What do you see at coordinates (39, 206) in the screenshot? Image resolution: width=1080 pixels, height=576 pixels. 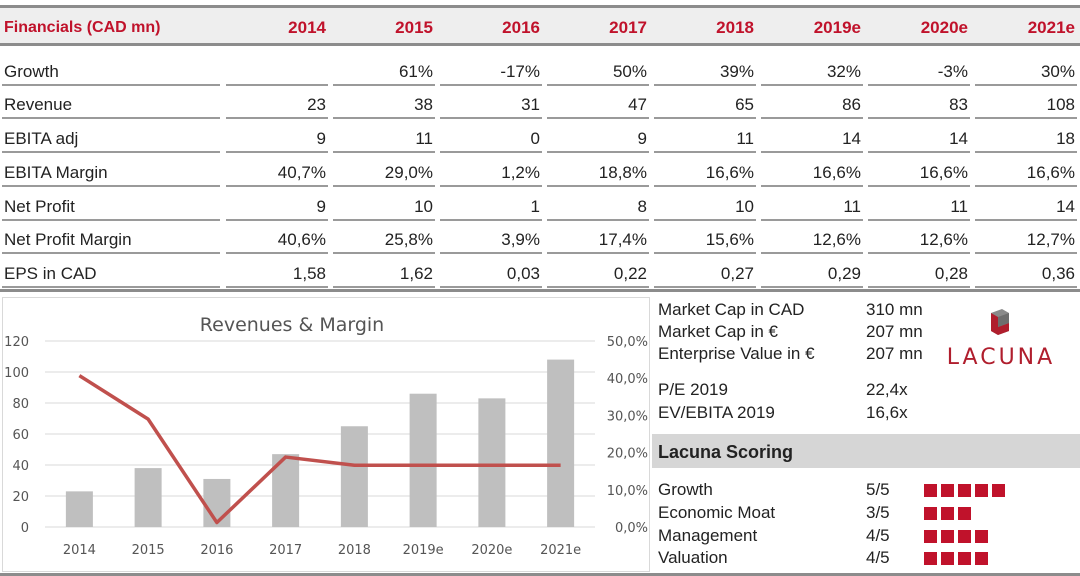 I see `row-label: Net Profit` at bounding box center [39, 206].